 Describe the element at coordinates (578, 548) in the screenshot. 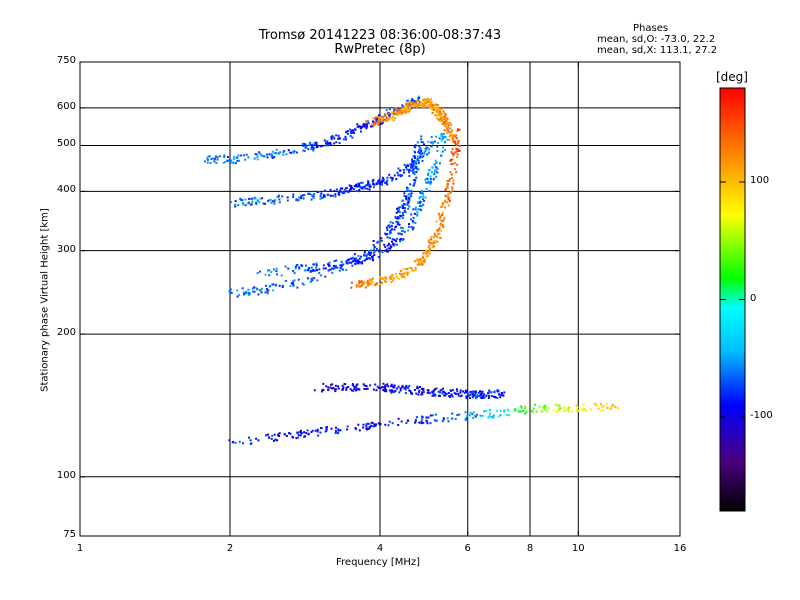

I see `x-tick-label: 10` at that location.